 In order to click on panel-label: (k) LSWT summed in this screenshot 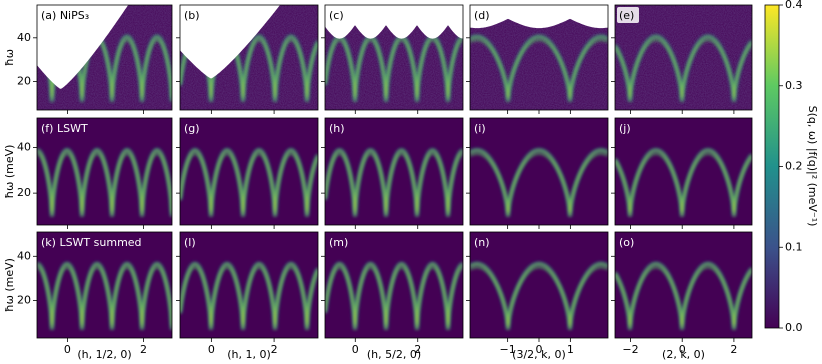, I will do `click(91, 242)`.